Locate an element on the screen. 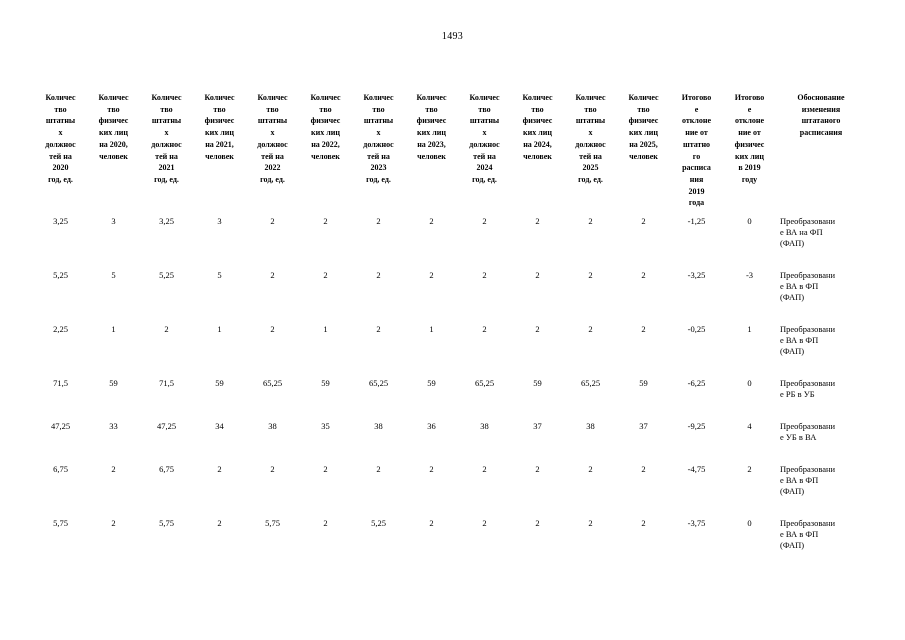 The width and height of the screenshot is (905, 640). table-cell: -9,25 is located at coordinates (696, 426).